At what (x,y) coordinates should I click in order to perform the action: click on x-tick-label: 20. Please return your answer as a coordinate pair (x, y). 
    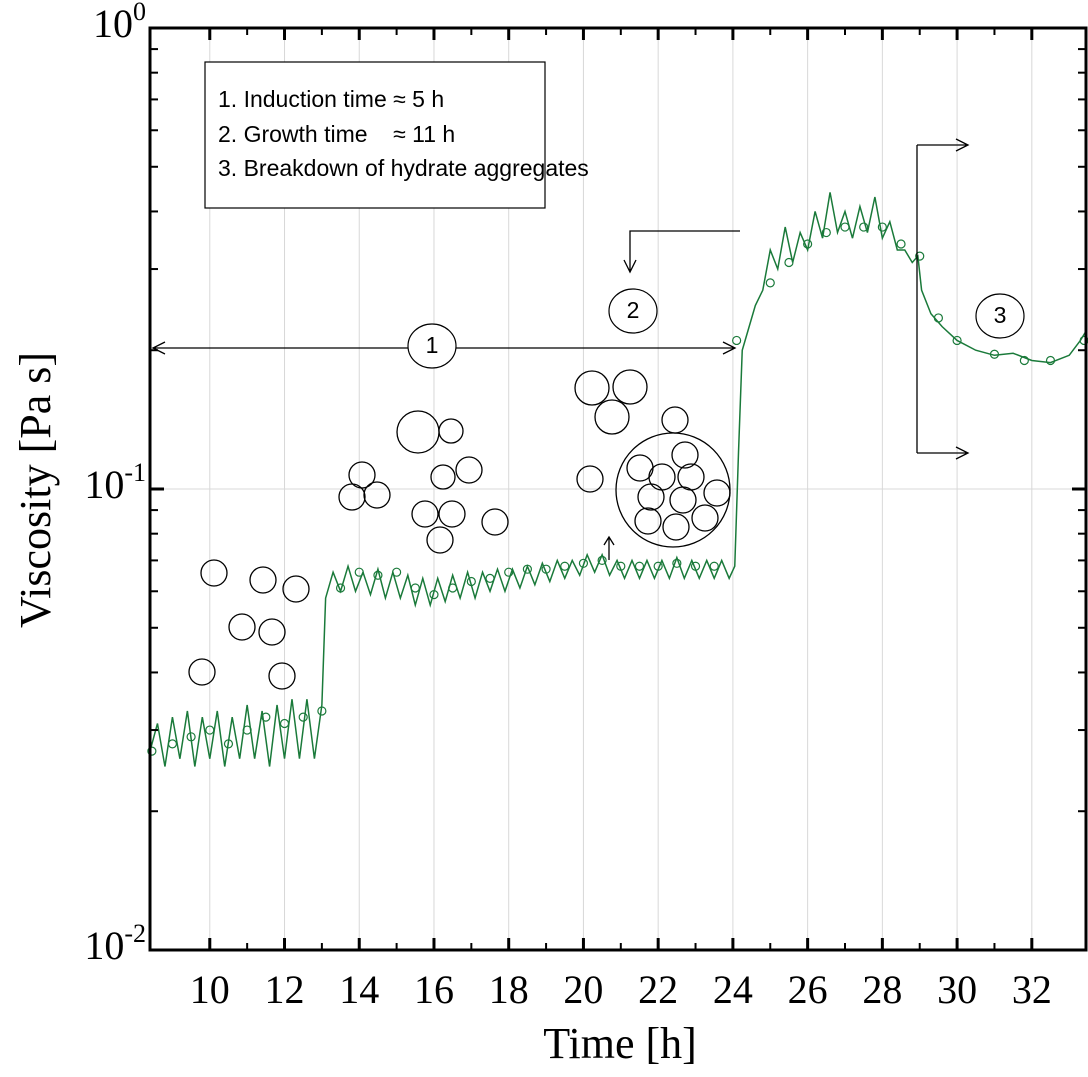
    Looking at the image, I should click on (583, 989).